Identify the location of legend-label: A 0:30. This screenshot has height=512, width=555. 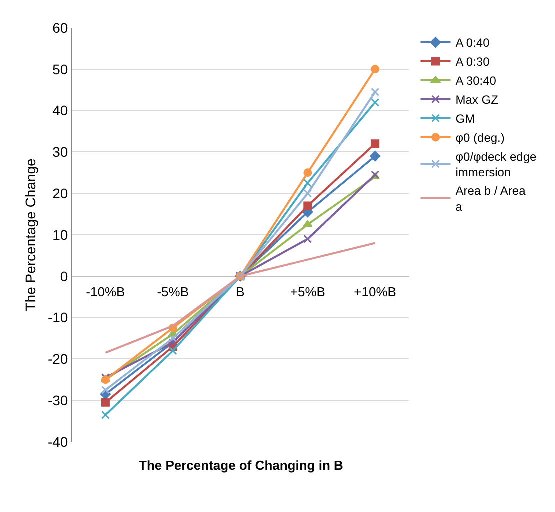
(473, 62).